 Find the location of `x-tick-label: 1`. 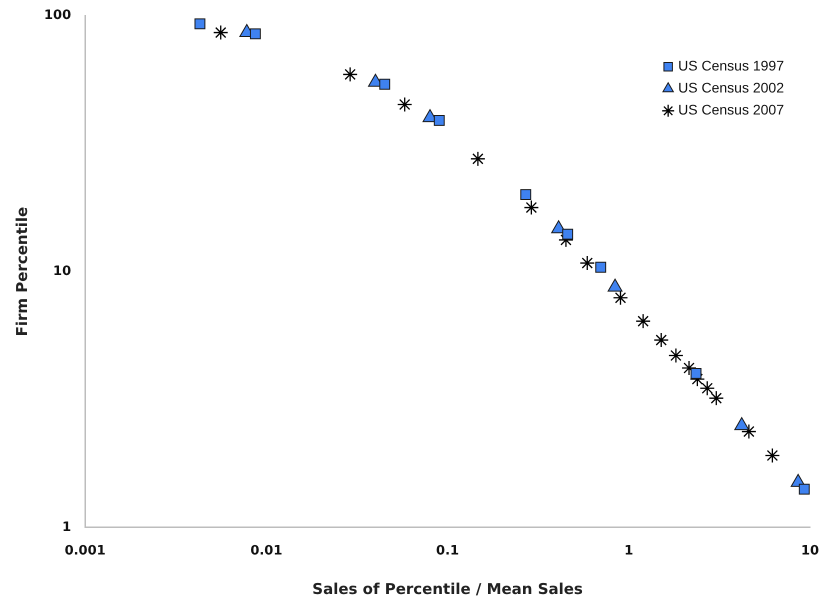

x-tick-label: 1 is located at coordinates (629, 551).